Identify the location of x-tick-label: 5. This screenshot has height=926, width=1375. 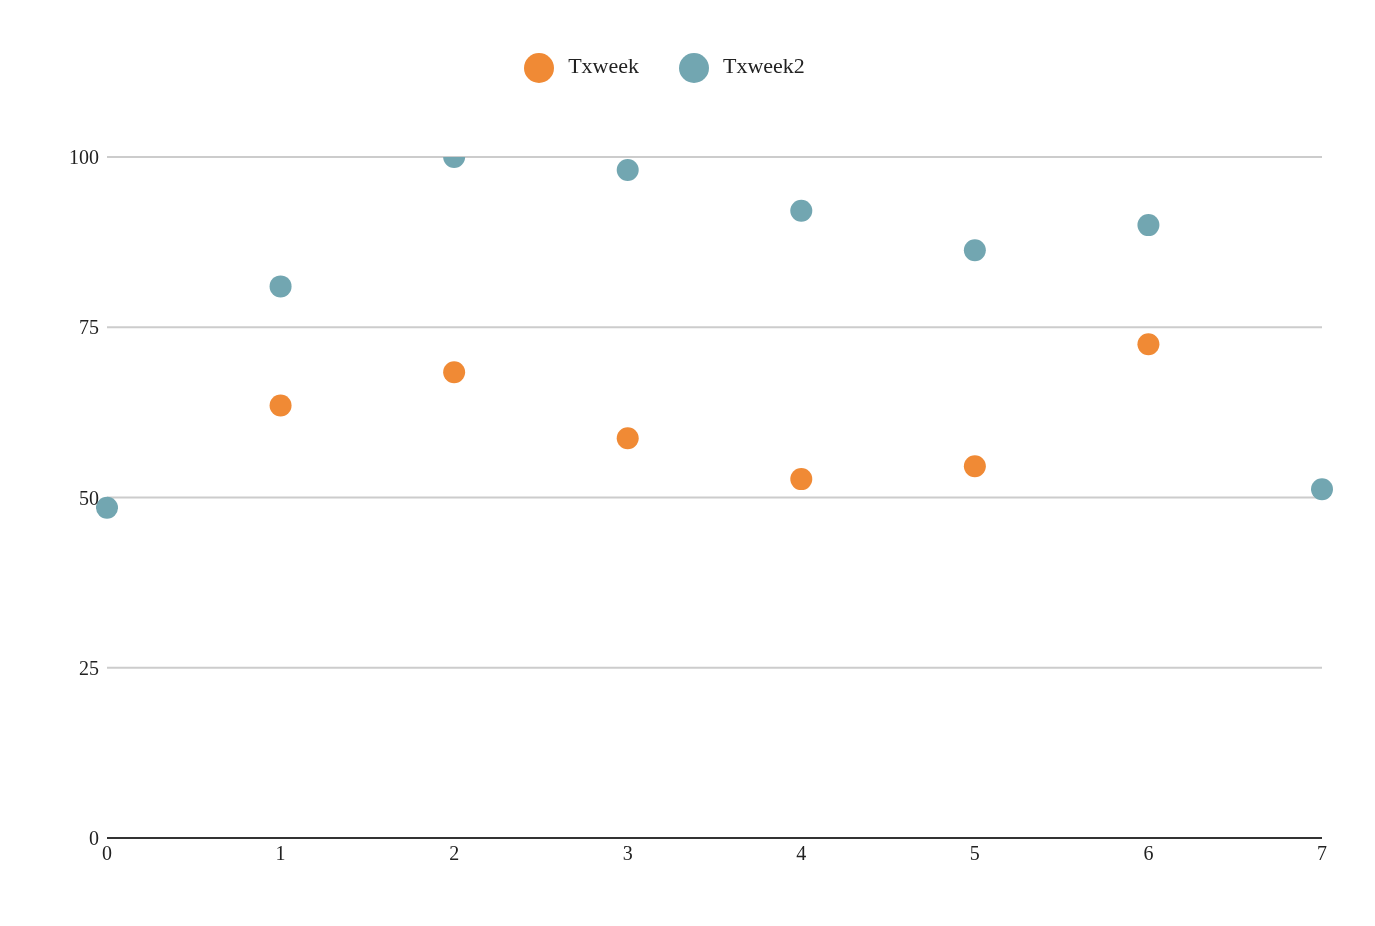
(974, 853).